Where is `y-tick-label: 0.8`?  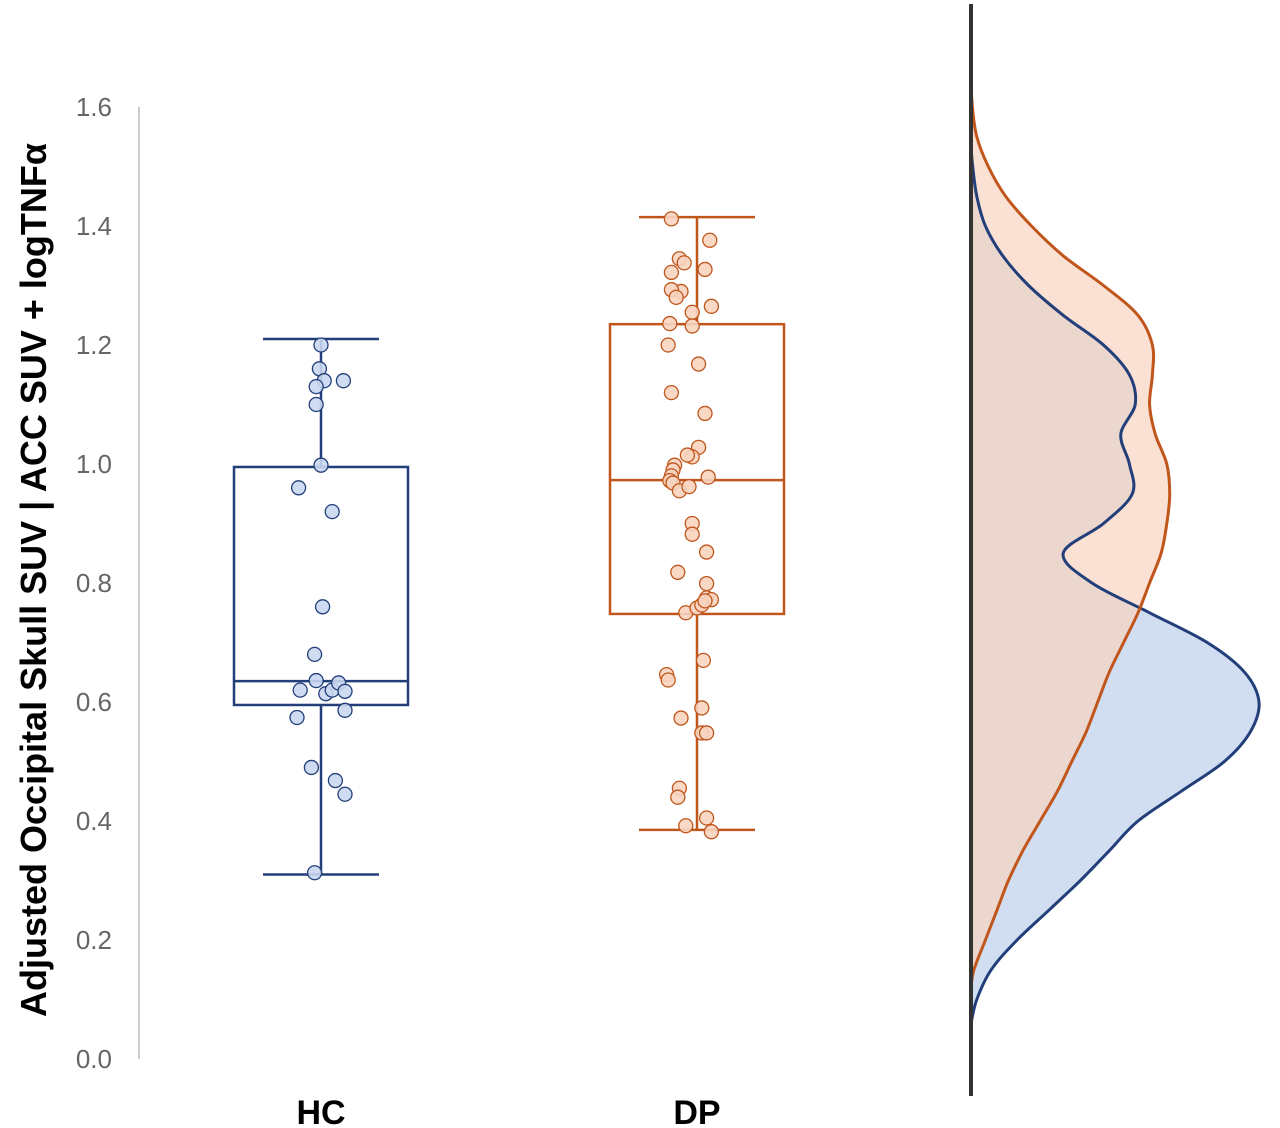 y-tick-label: 0.8 is located at coordinates (94, 583).